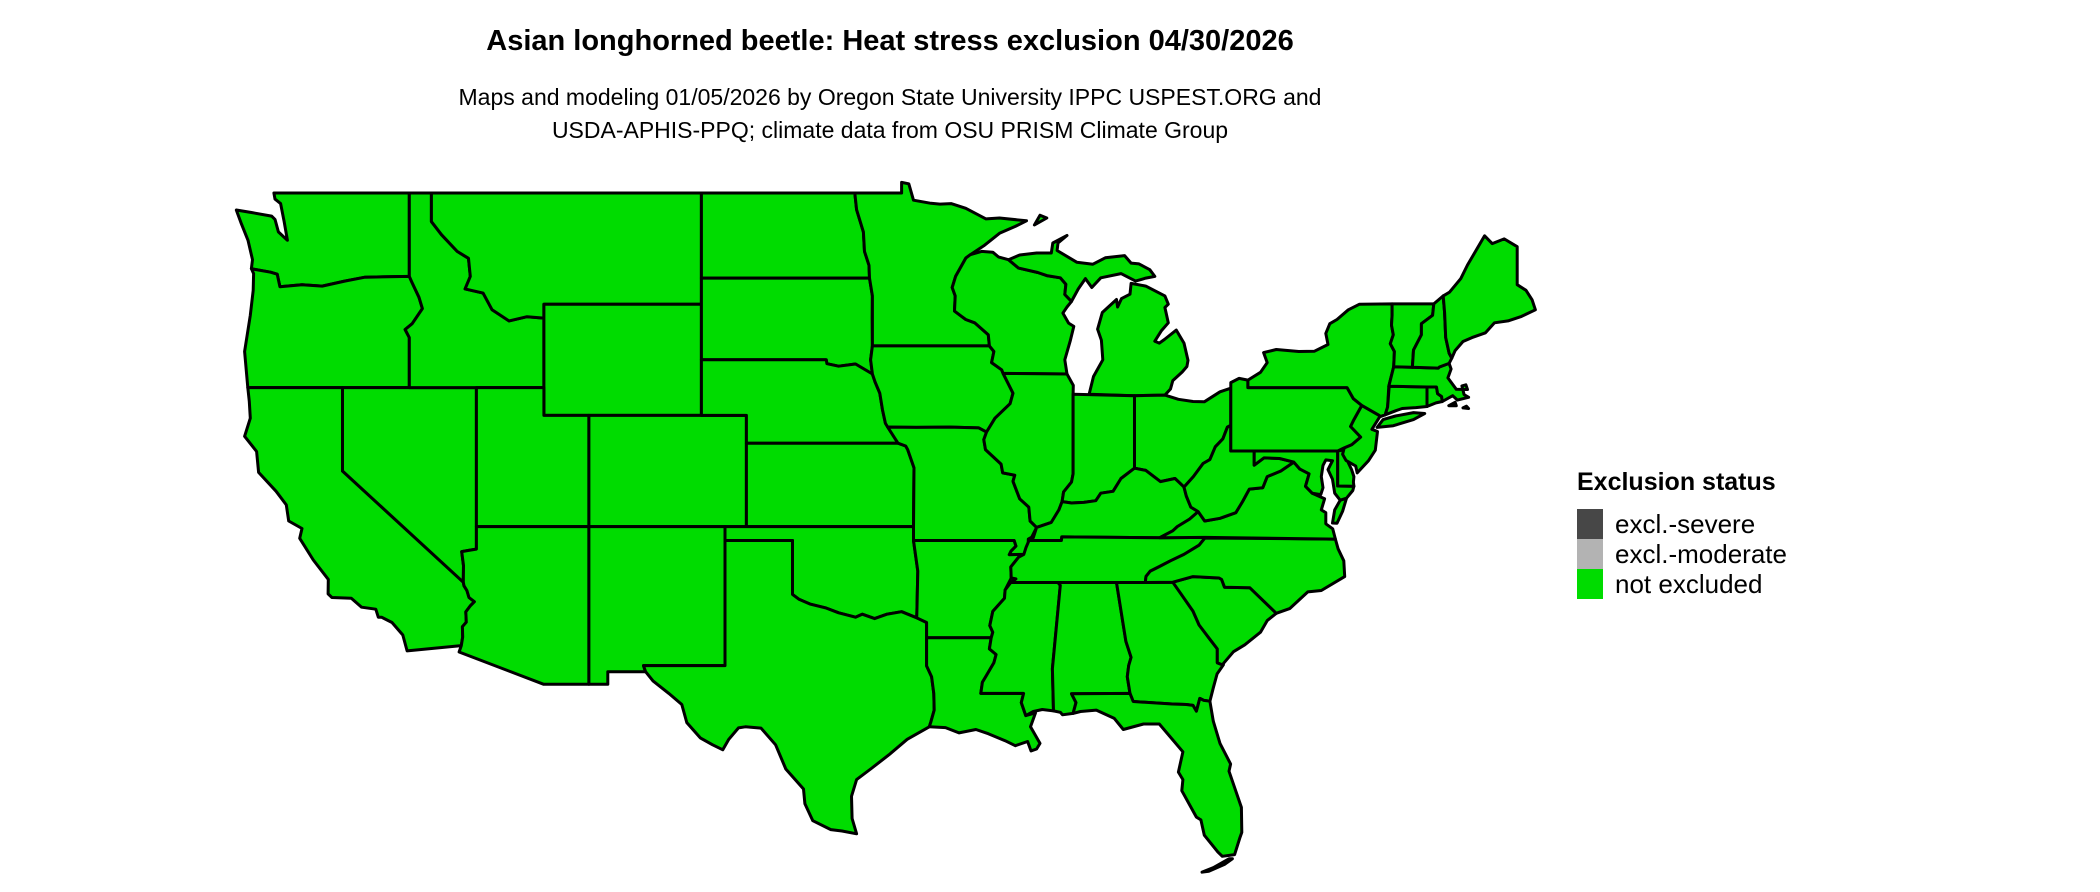  Describe the element at coordinates (830, 485) in the screenshot. I see `state-KS: Kansas` at that location.